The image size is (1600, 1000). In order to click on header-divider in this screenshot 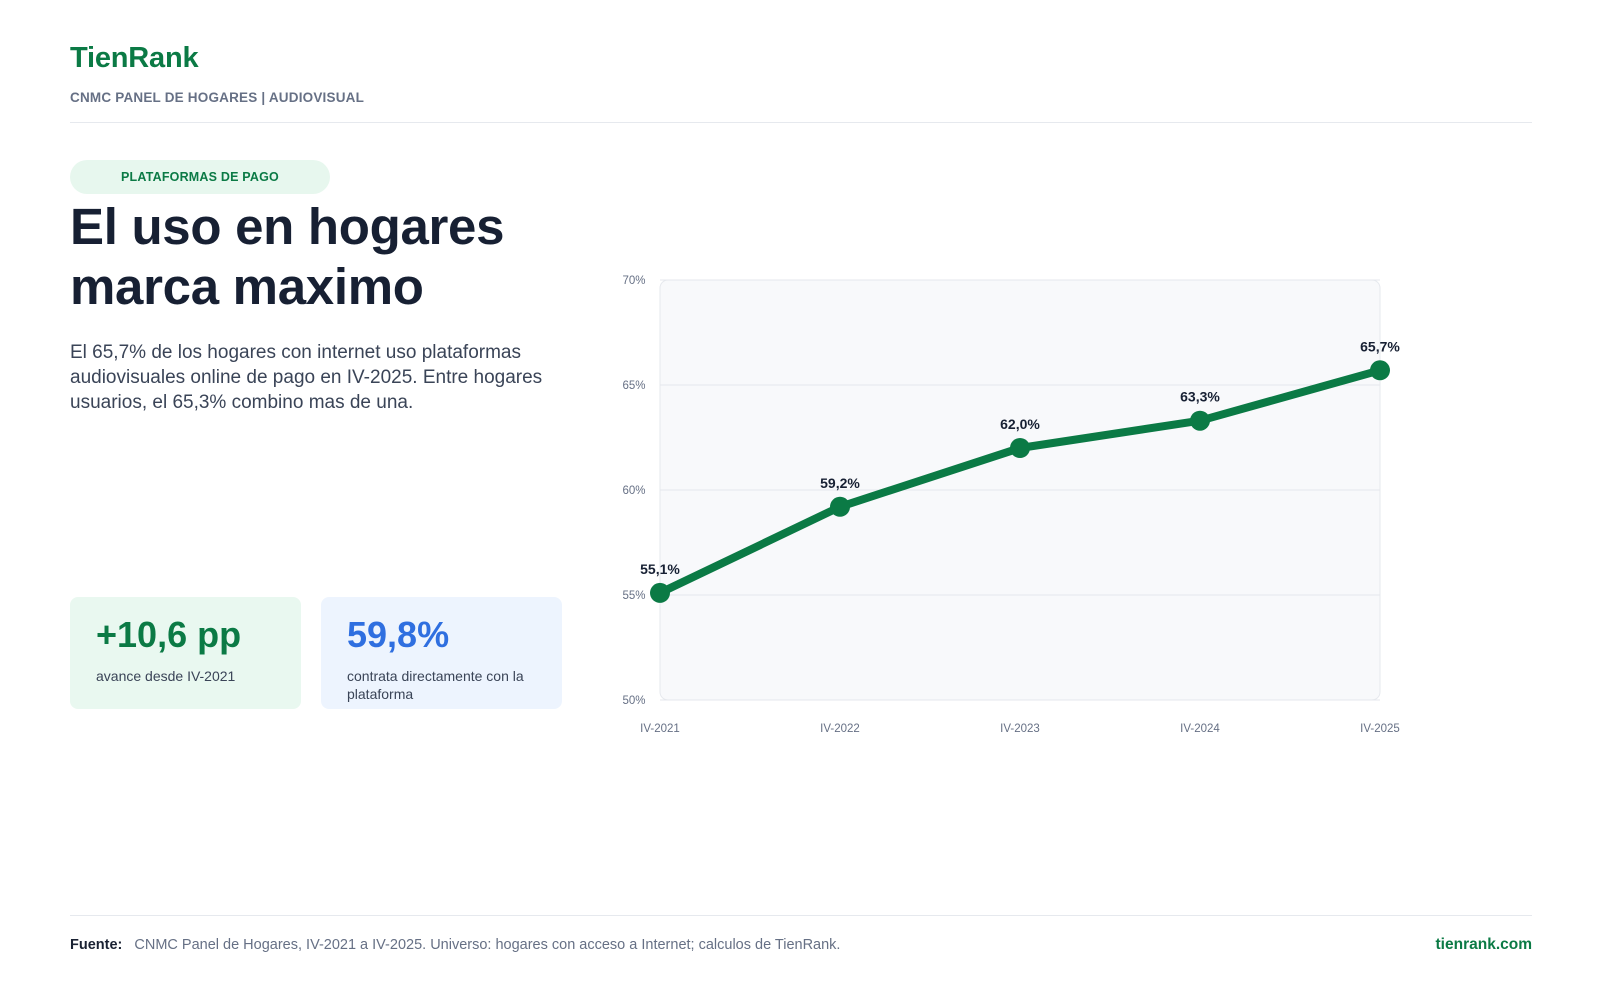, I will do `click(801, 122)`.